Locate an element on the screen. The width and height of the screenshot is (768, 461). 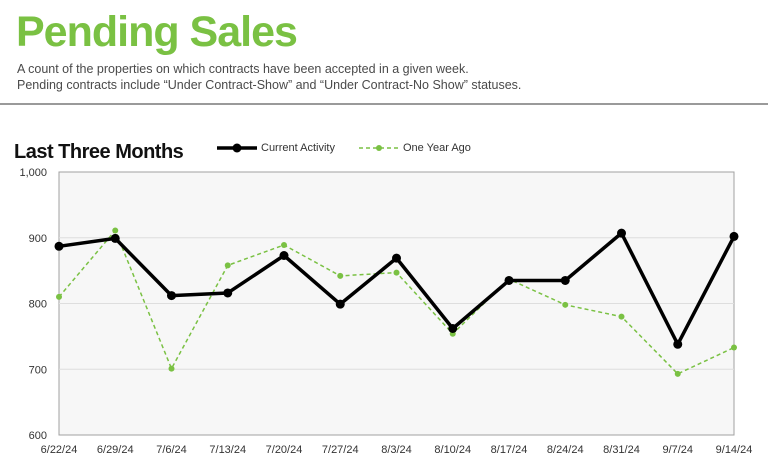
legend-marker-year-ago is located at coordinates (379, 148).